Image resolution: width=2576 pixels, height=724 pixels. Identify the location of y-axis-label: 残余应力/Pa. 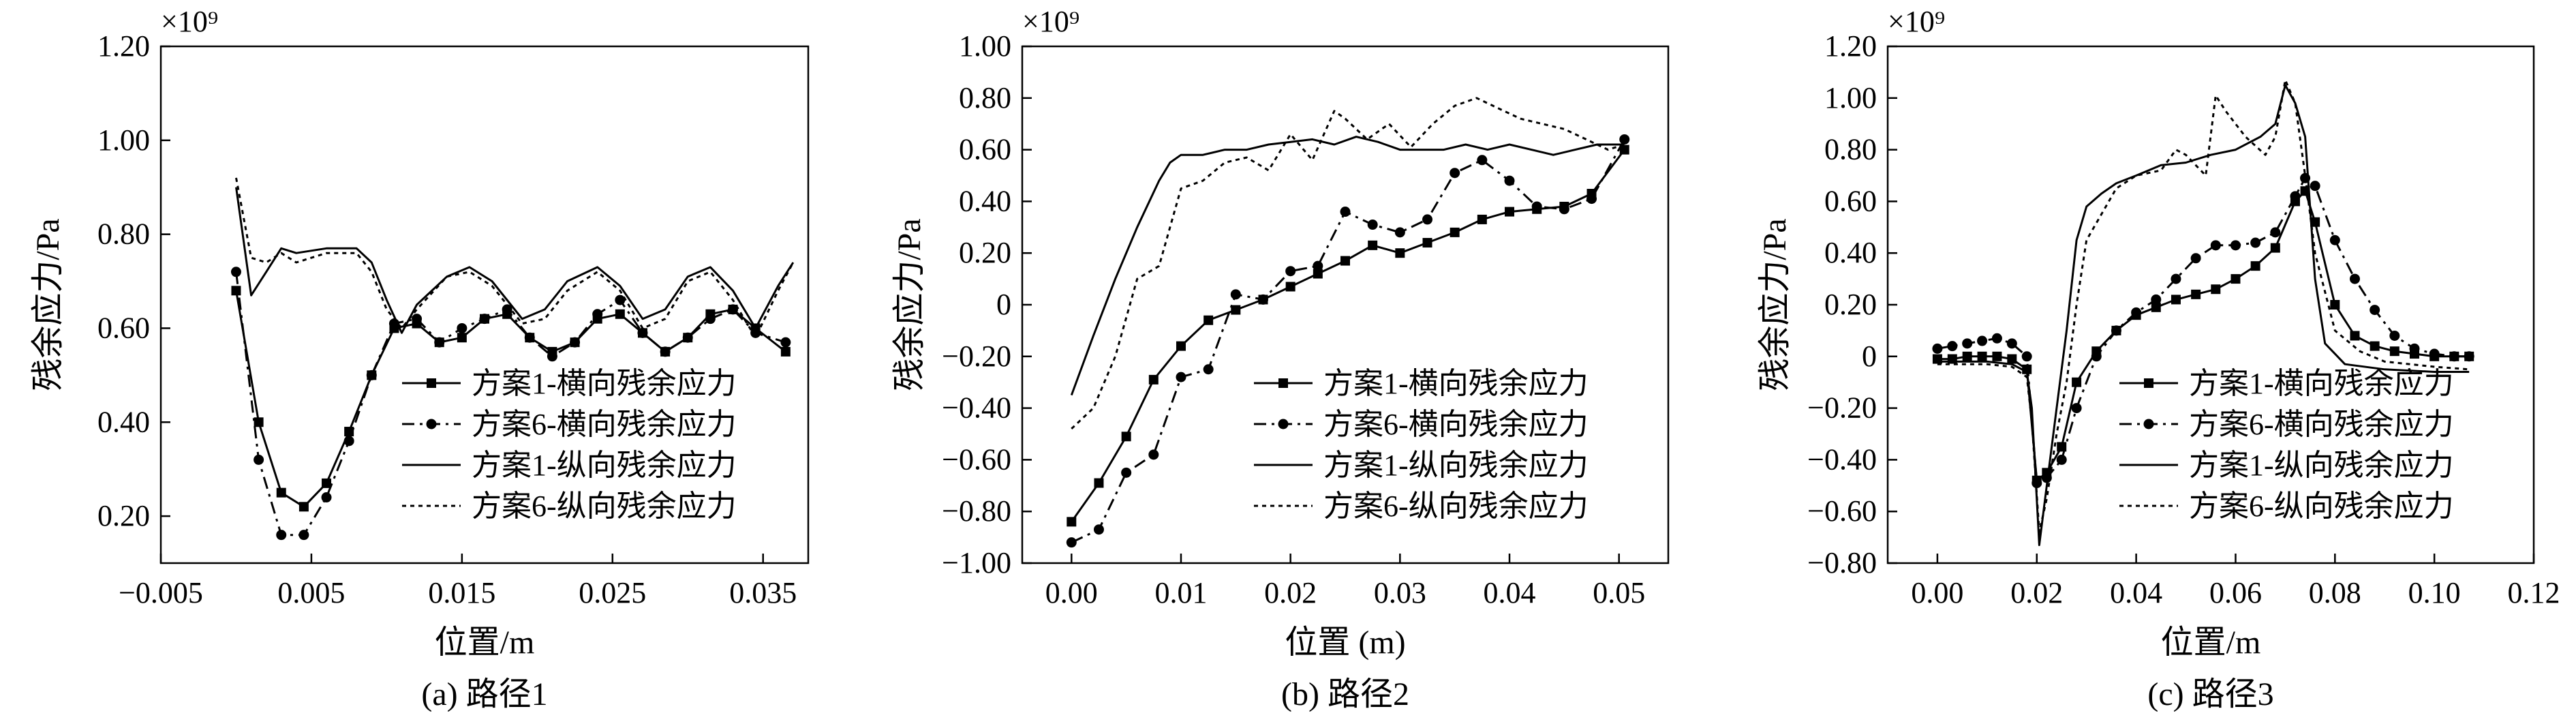
(48, 304).